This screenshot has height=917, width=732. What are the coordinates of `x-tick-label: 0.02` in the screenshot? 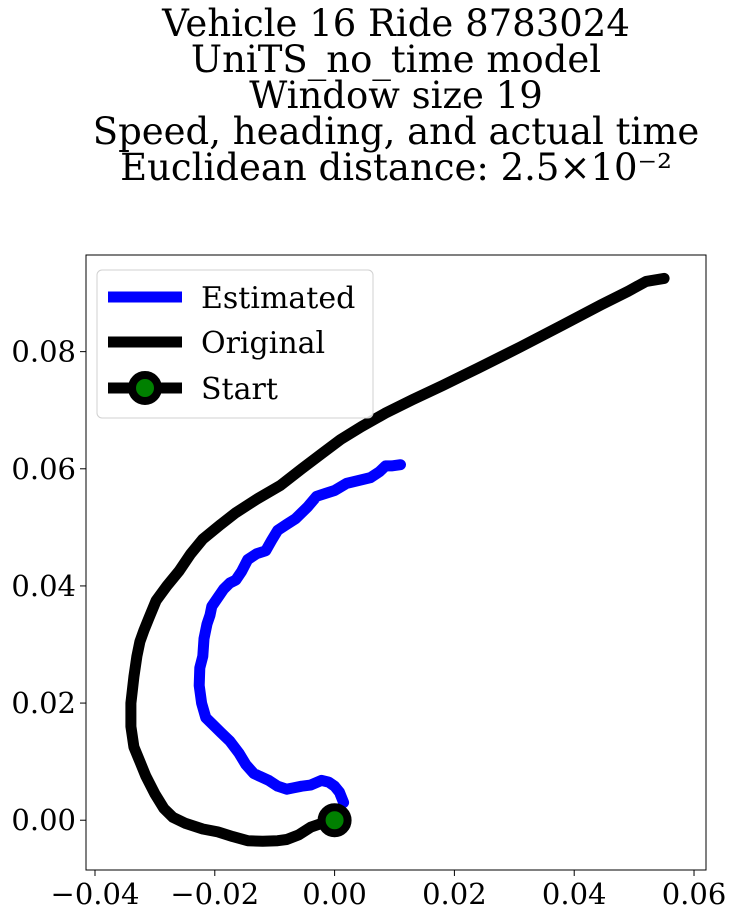 It's located at (454, 894).